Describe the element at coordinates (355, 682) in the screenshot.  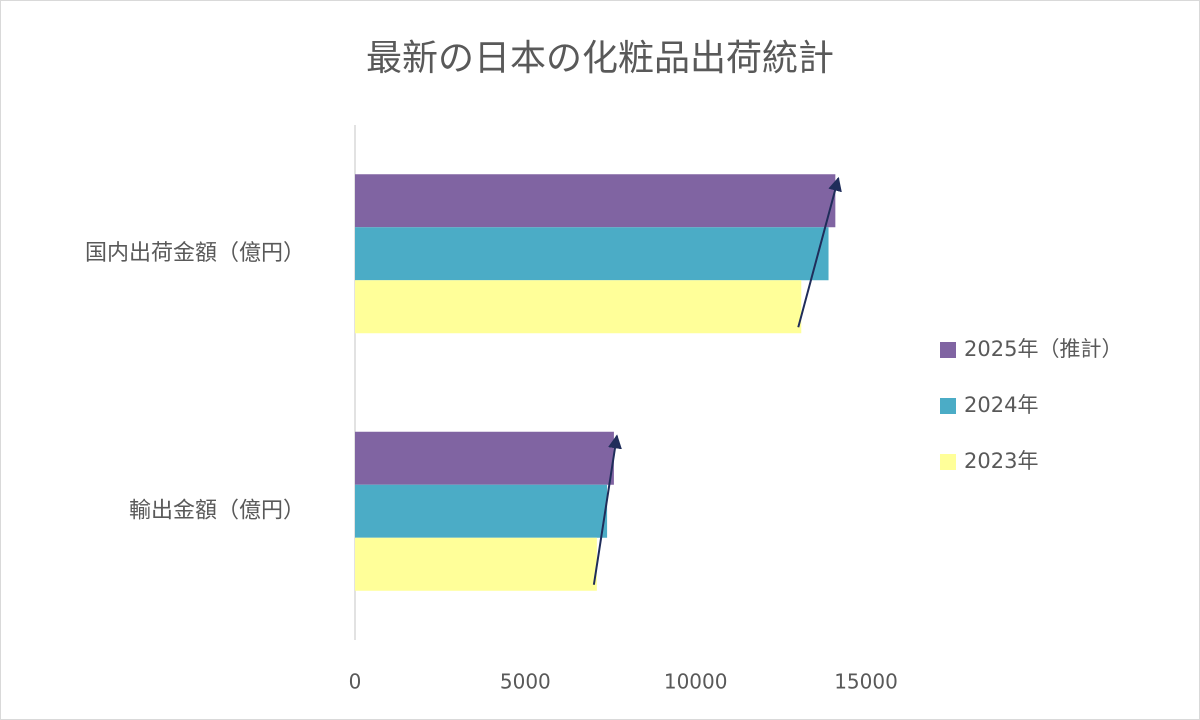
I see `x-tick-label: 0` at that location.